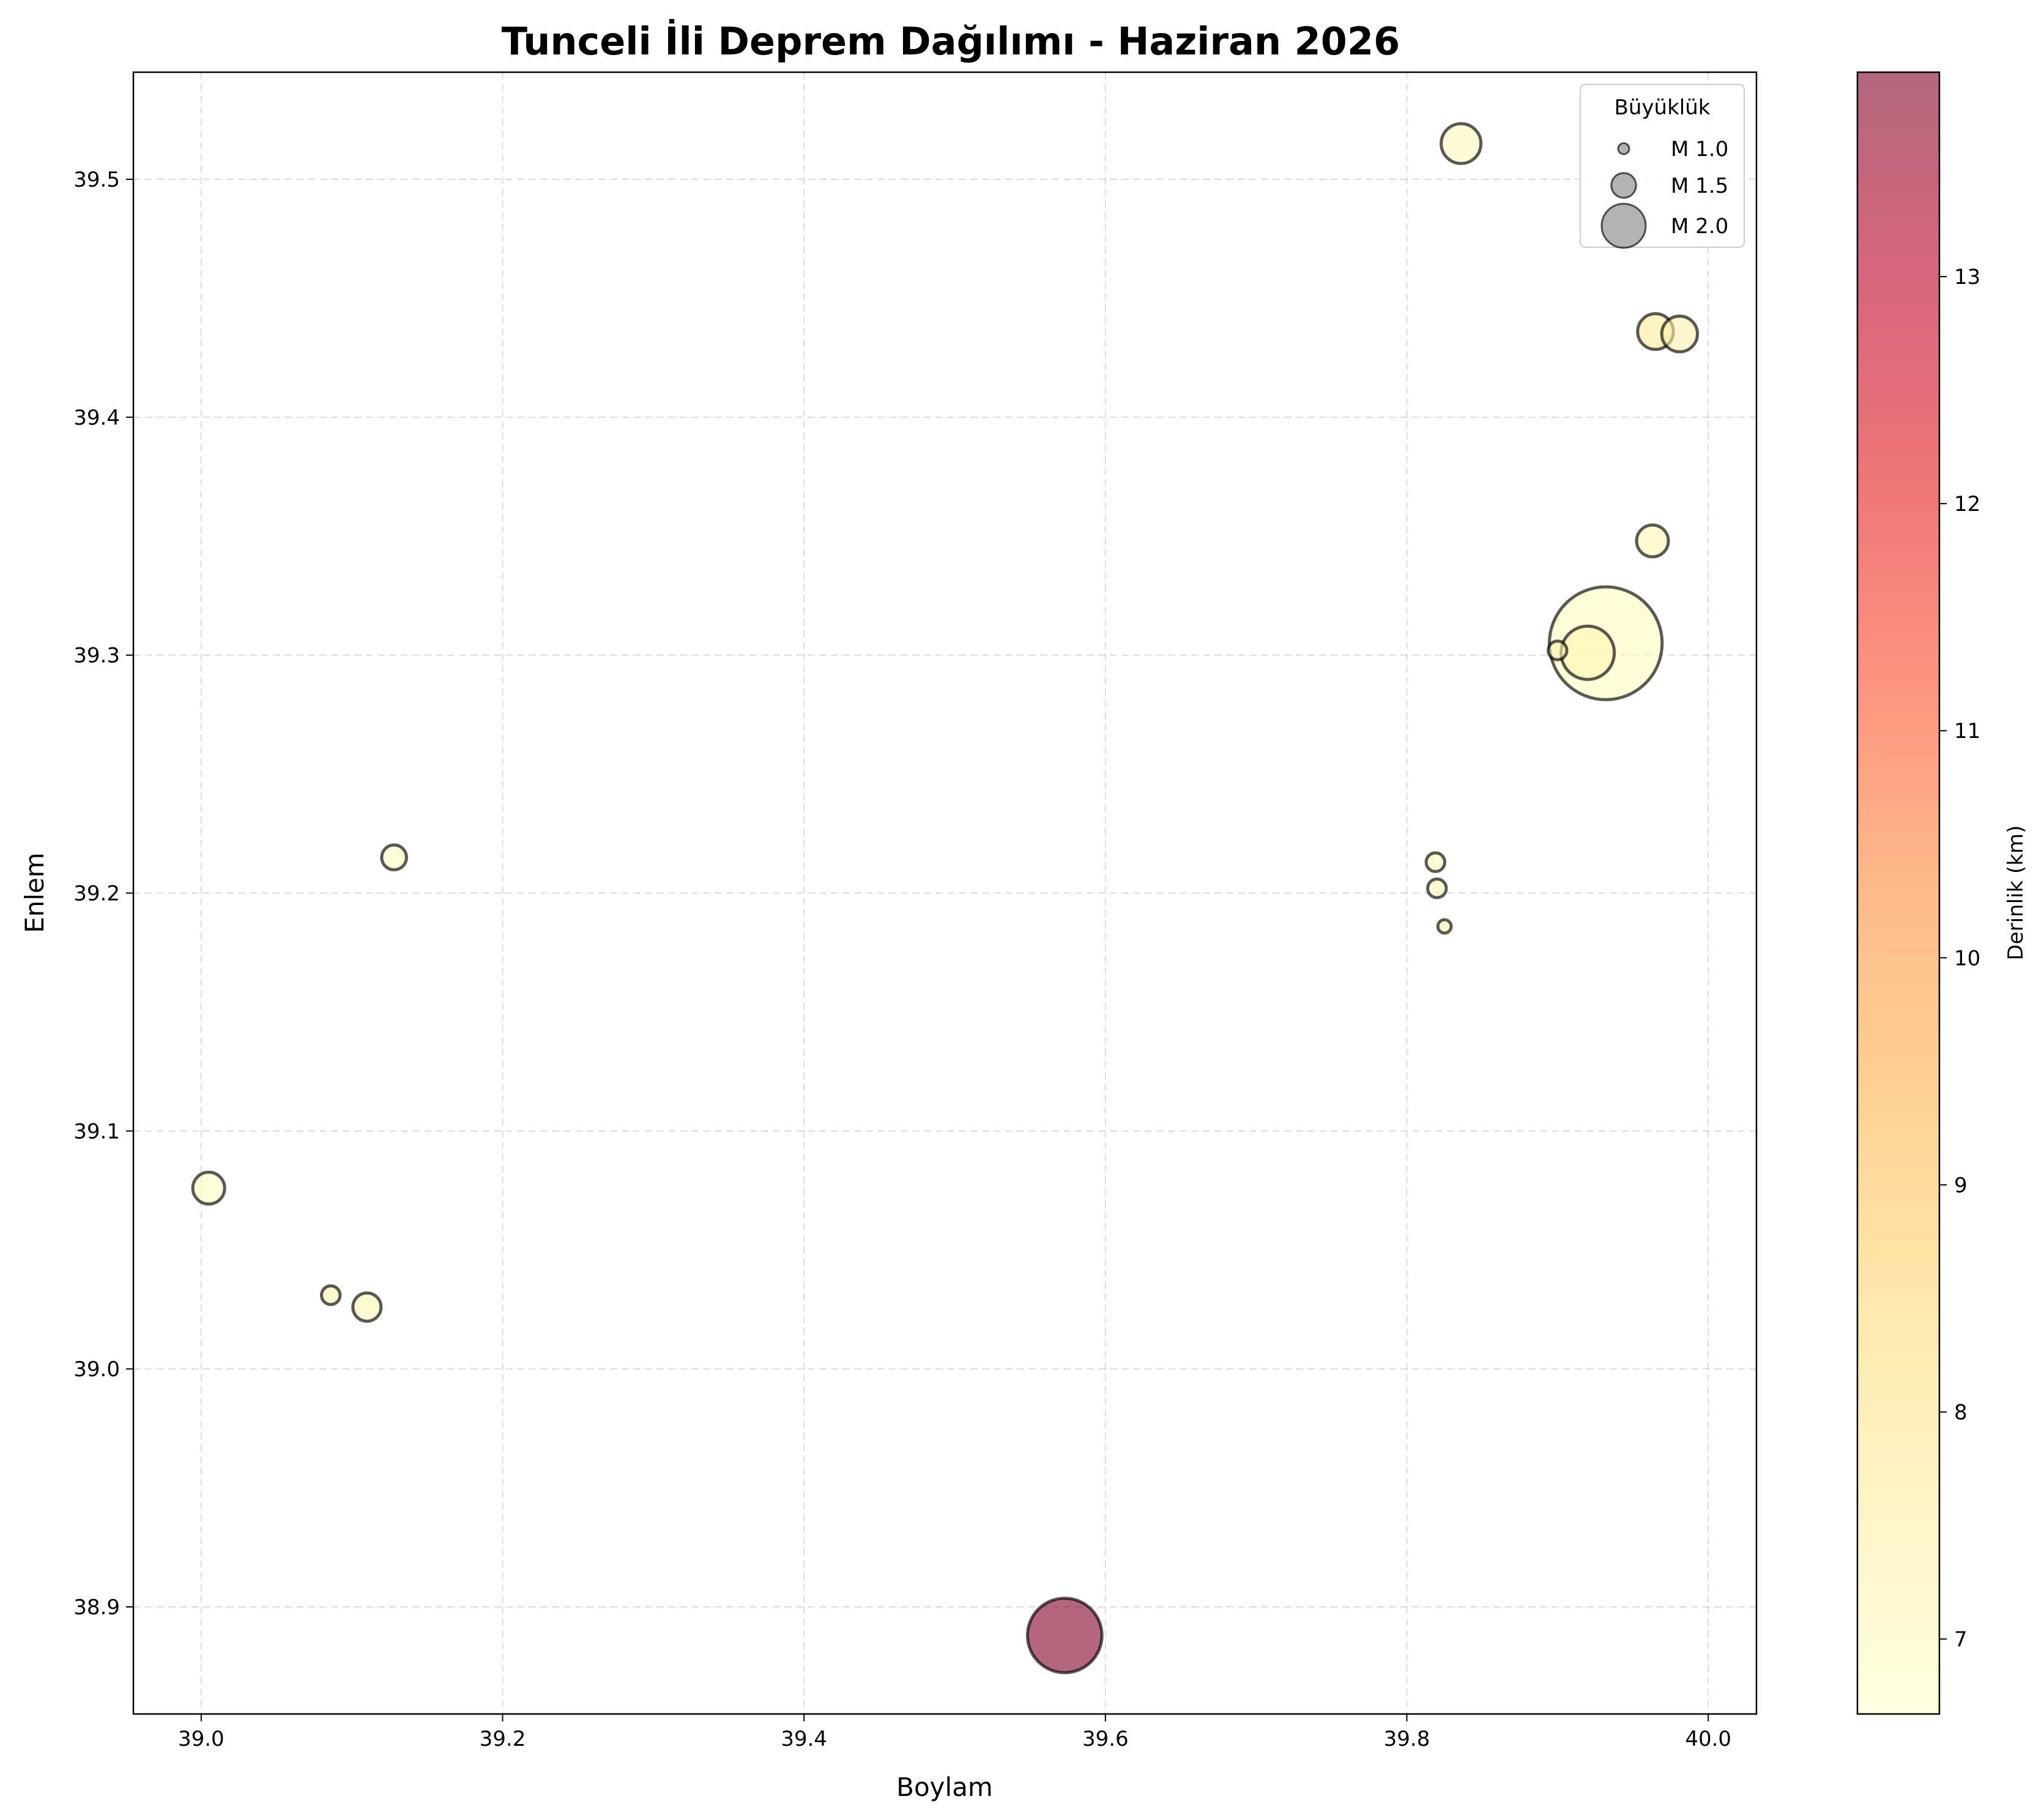  I want to click on size-legend: Büyüklük M 1.0 M 1.5 M 2.0, so click(1662, 166).